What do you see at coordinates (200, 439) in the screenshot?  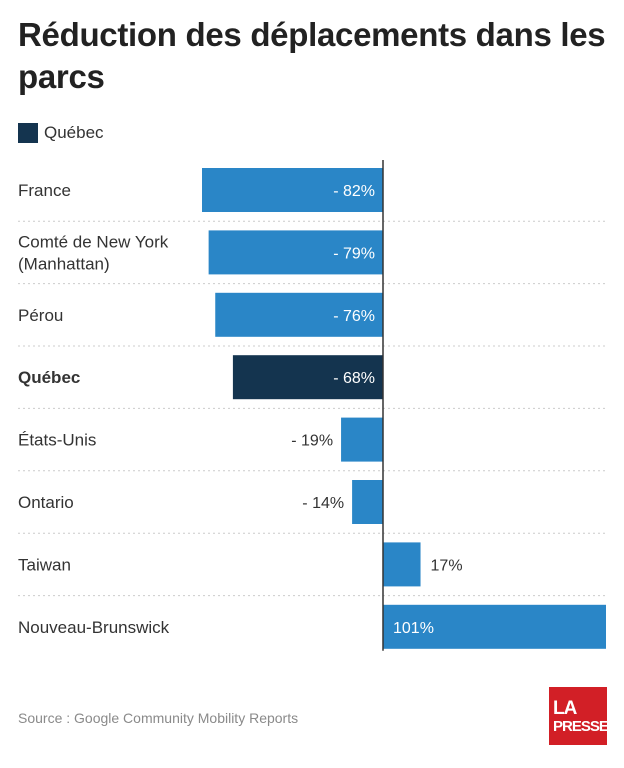 I see `bar-row: États-Unis - 19%` at bounding box center [200, 439].